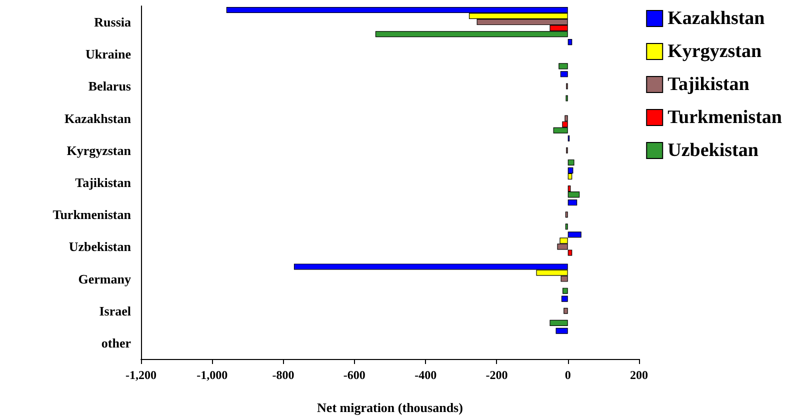 The width and height of the screenshot is (789, 419). I want to click on y-tick-label: Uzbekistan, so click(100, 246).